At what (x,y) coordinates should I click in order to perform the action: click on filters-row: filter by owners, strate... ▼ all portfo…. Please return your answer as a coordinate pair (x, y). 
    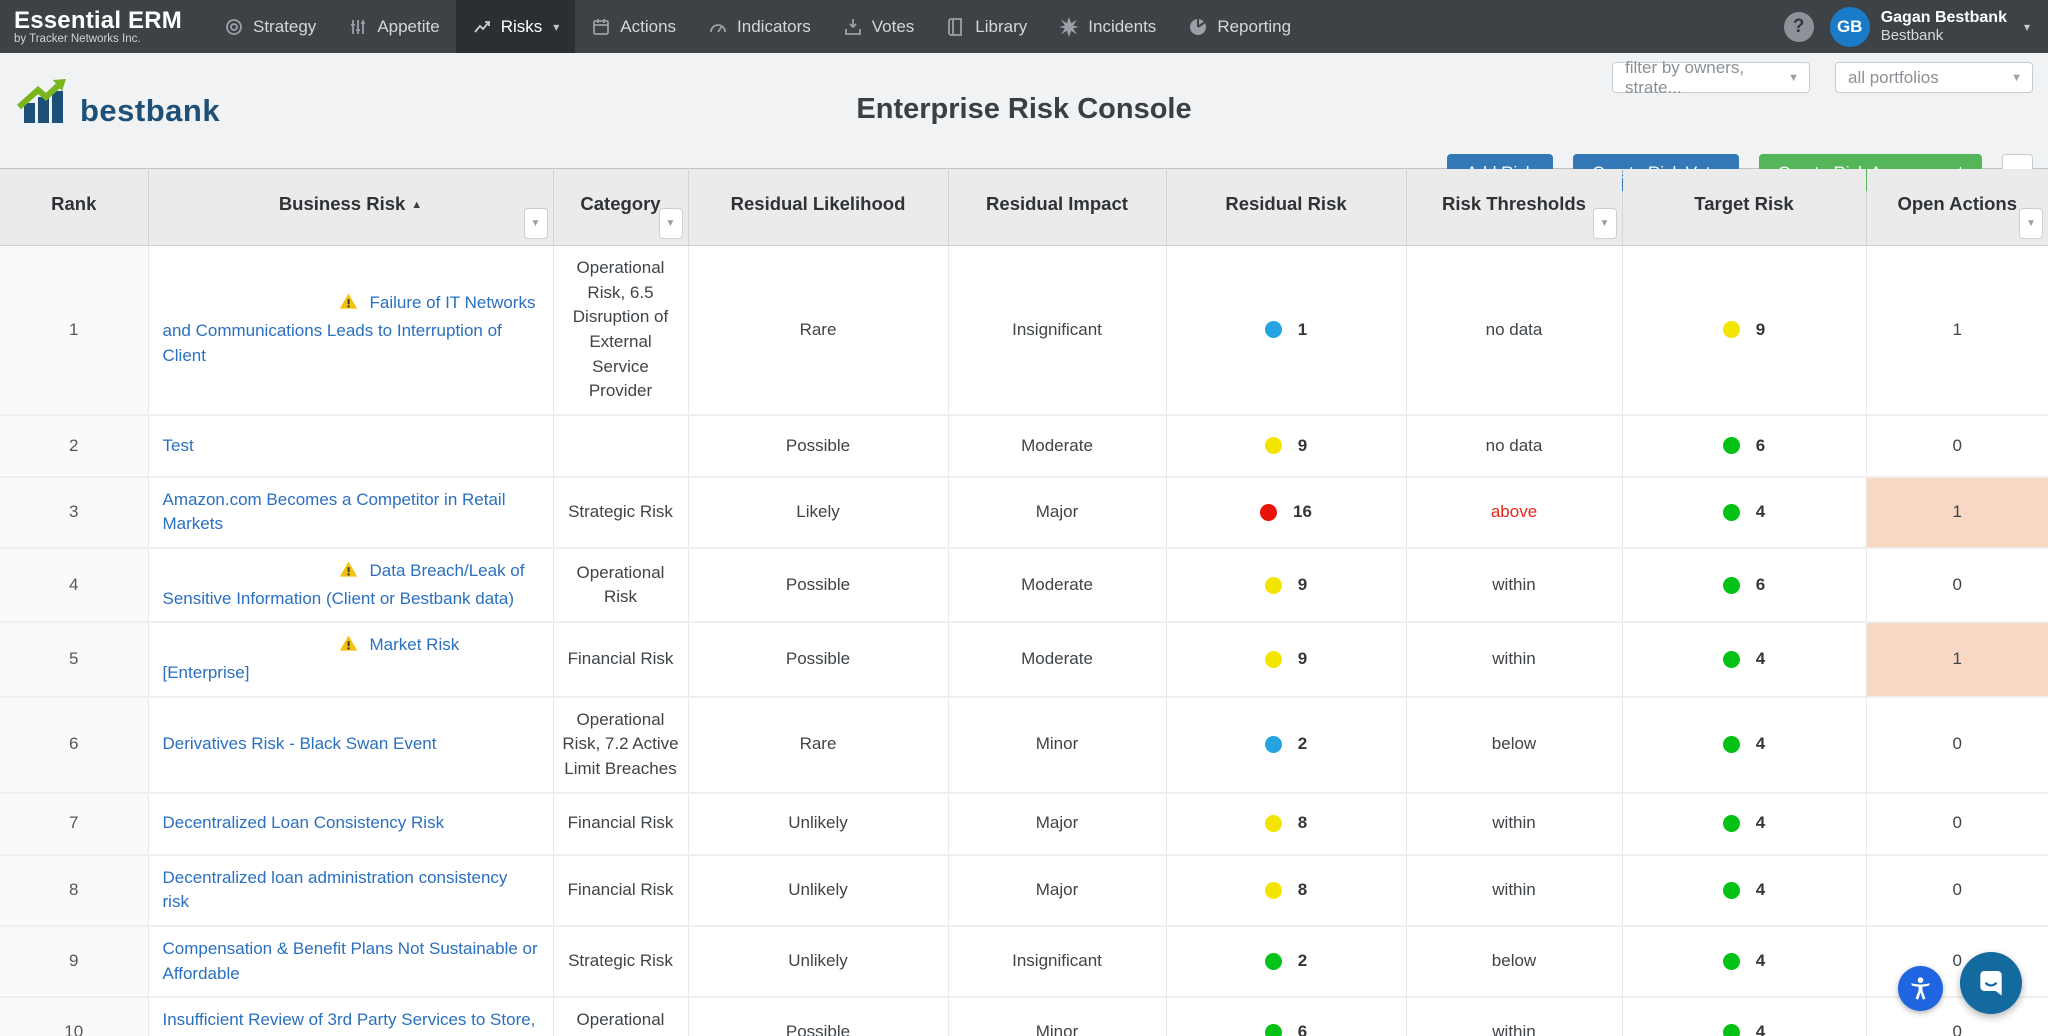
    Looking at the image, I should click on (1822, 77).